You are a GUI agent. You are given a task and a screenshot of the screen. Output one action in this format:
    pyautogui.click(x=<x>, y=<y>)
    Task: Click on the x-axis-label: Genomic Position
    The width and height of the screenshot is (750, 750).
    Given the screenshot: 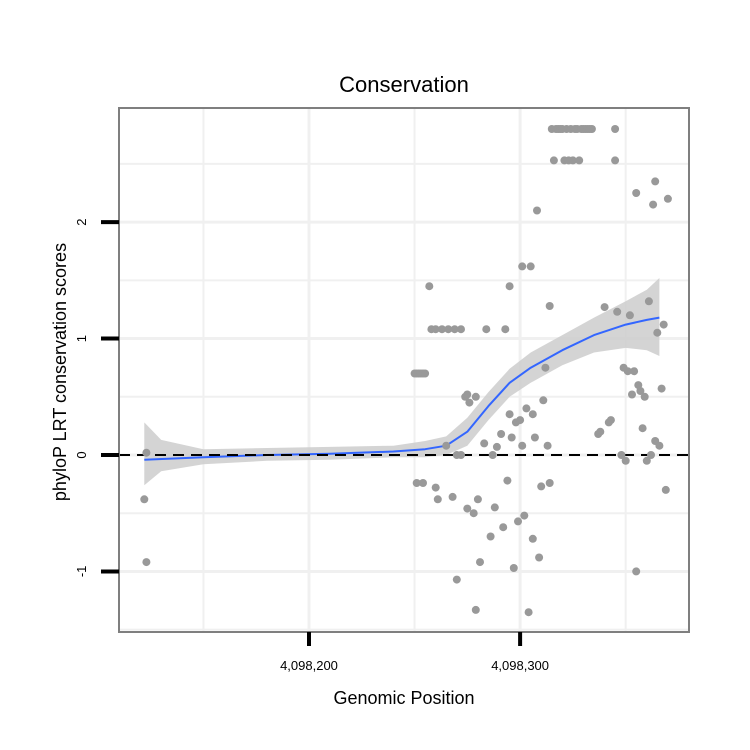 What is the action you would take?
    pyautogui.click(x=403, y=698)
    